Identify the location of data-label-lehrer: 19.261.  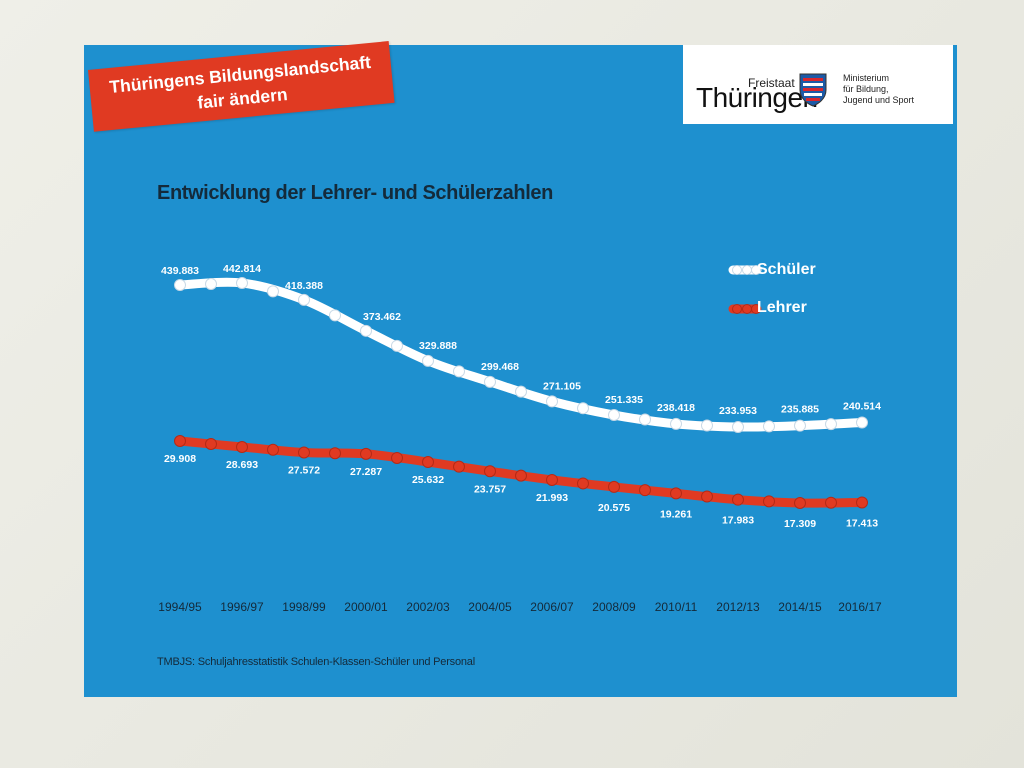
(676, 514).